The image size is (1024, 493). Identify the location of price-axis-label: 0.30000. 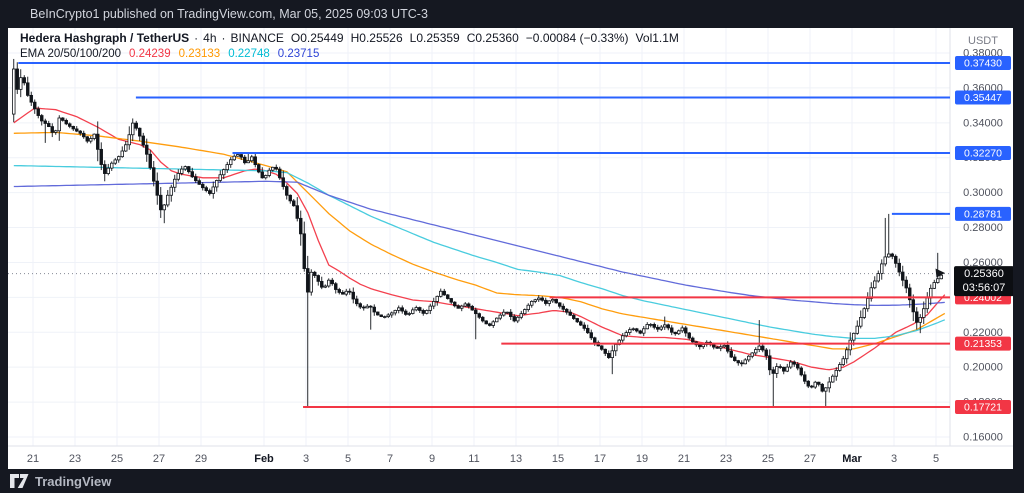
(983, 193).